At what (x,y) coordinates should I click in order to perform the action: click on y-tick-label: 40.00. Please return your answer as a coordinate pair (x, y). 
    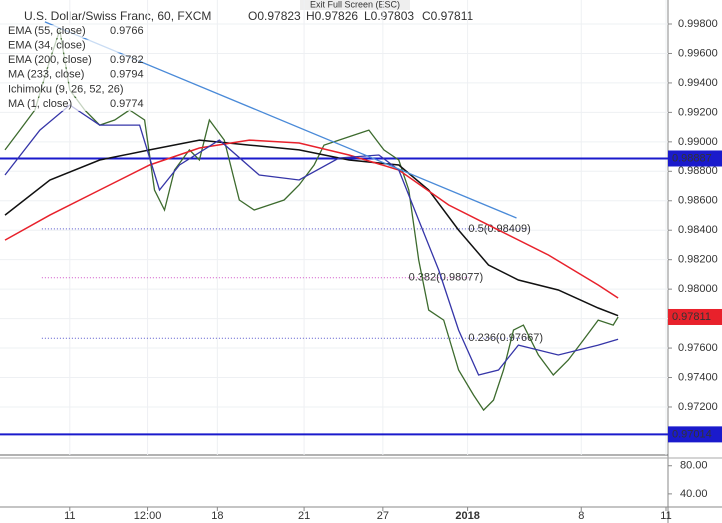
    Looking at the image, I should click on (694, 494).